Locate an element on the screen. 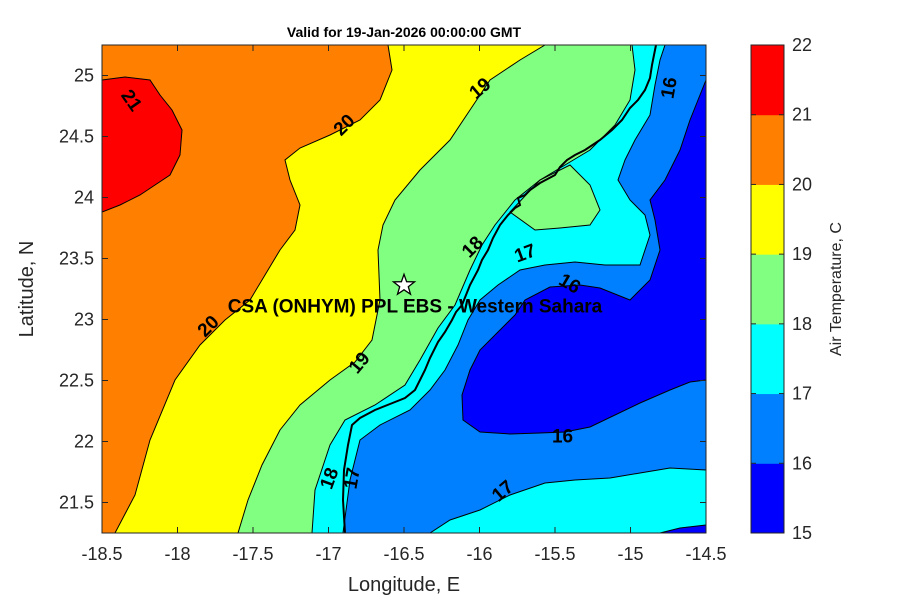 Image resolution: width=900 pixels, height=600 pixels. x-tick-label: -15.5 is located at coordinates (554, 554).